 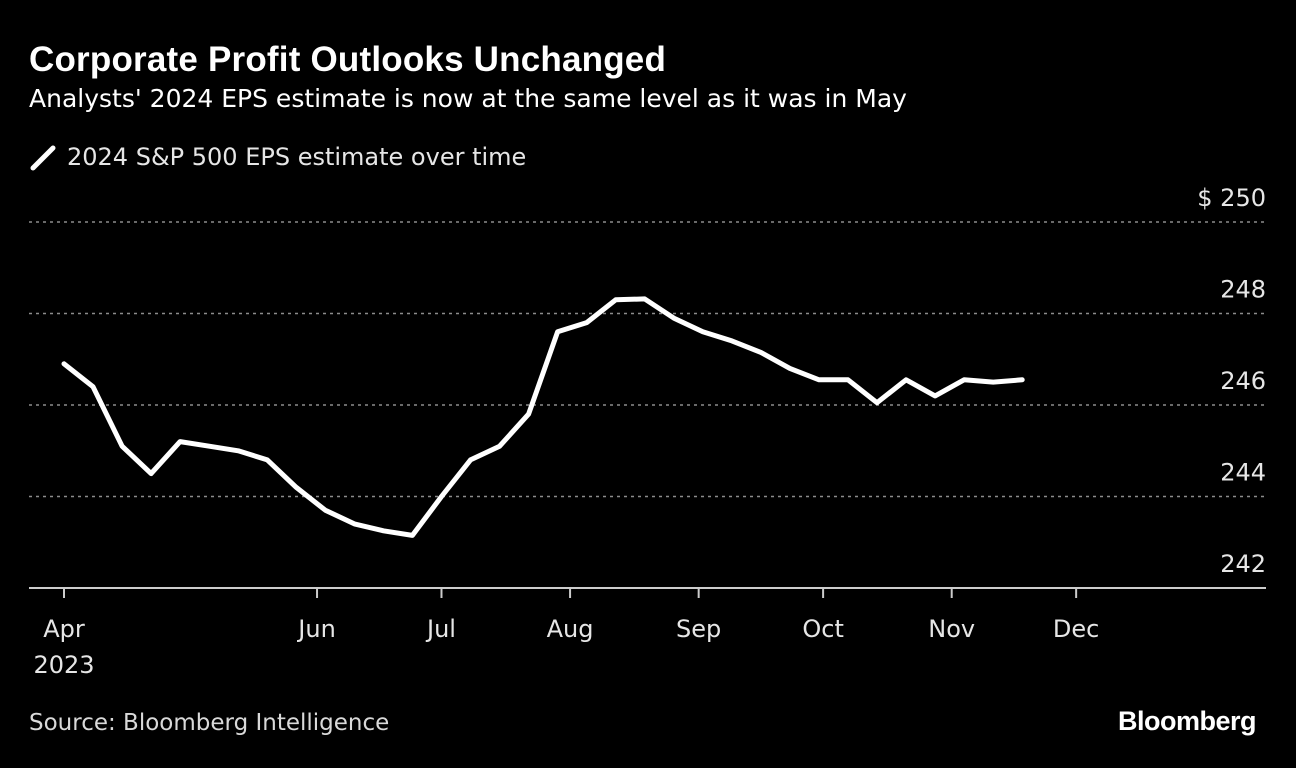 What do you see at coordinates (1243, 473) in the screenshot?
I see `y-tick-label-244: 244` at bounding box center [1243, 473].